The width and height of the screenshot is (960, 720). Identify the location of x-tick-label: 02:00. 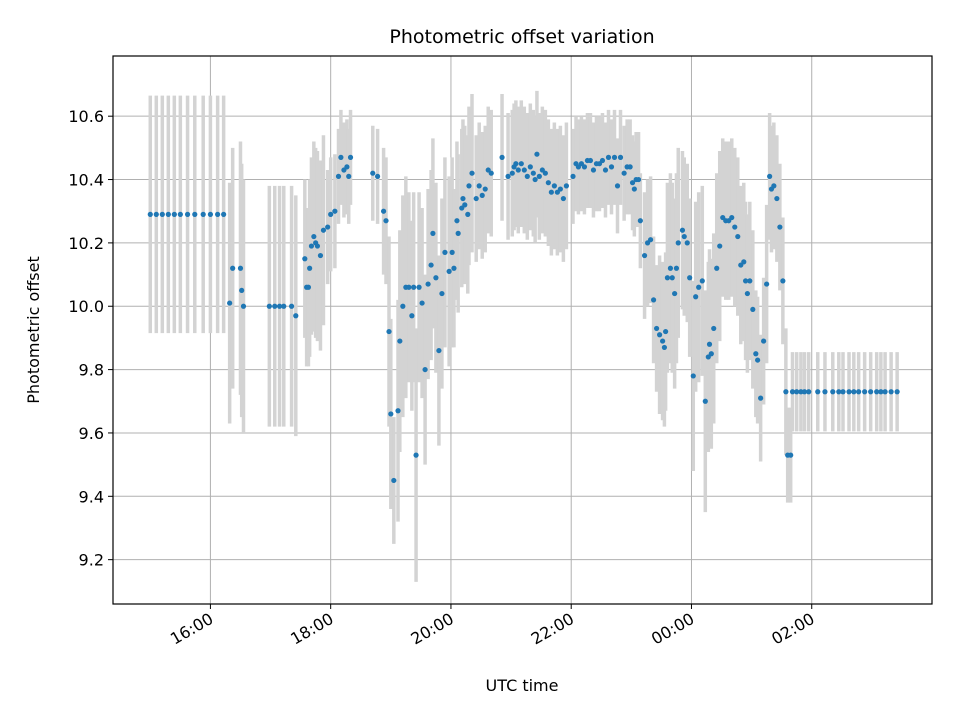
(792, 629).